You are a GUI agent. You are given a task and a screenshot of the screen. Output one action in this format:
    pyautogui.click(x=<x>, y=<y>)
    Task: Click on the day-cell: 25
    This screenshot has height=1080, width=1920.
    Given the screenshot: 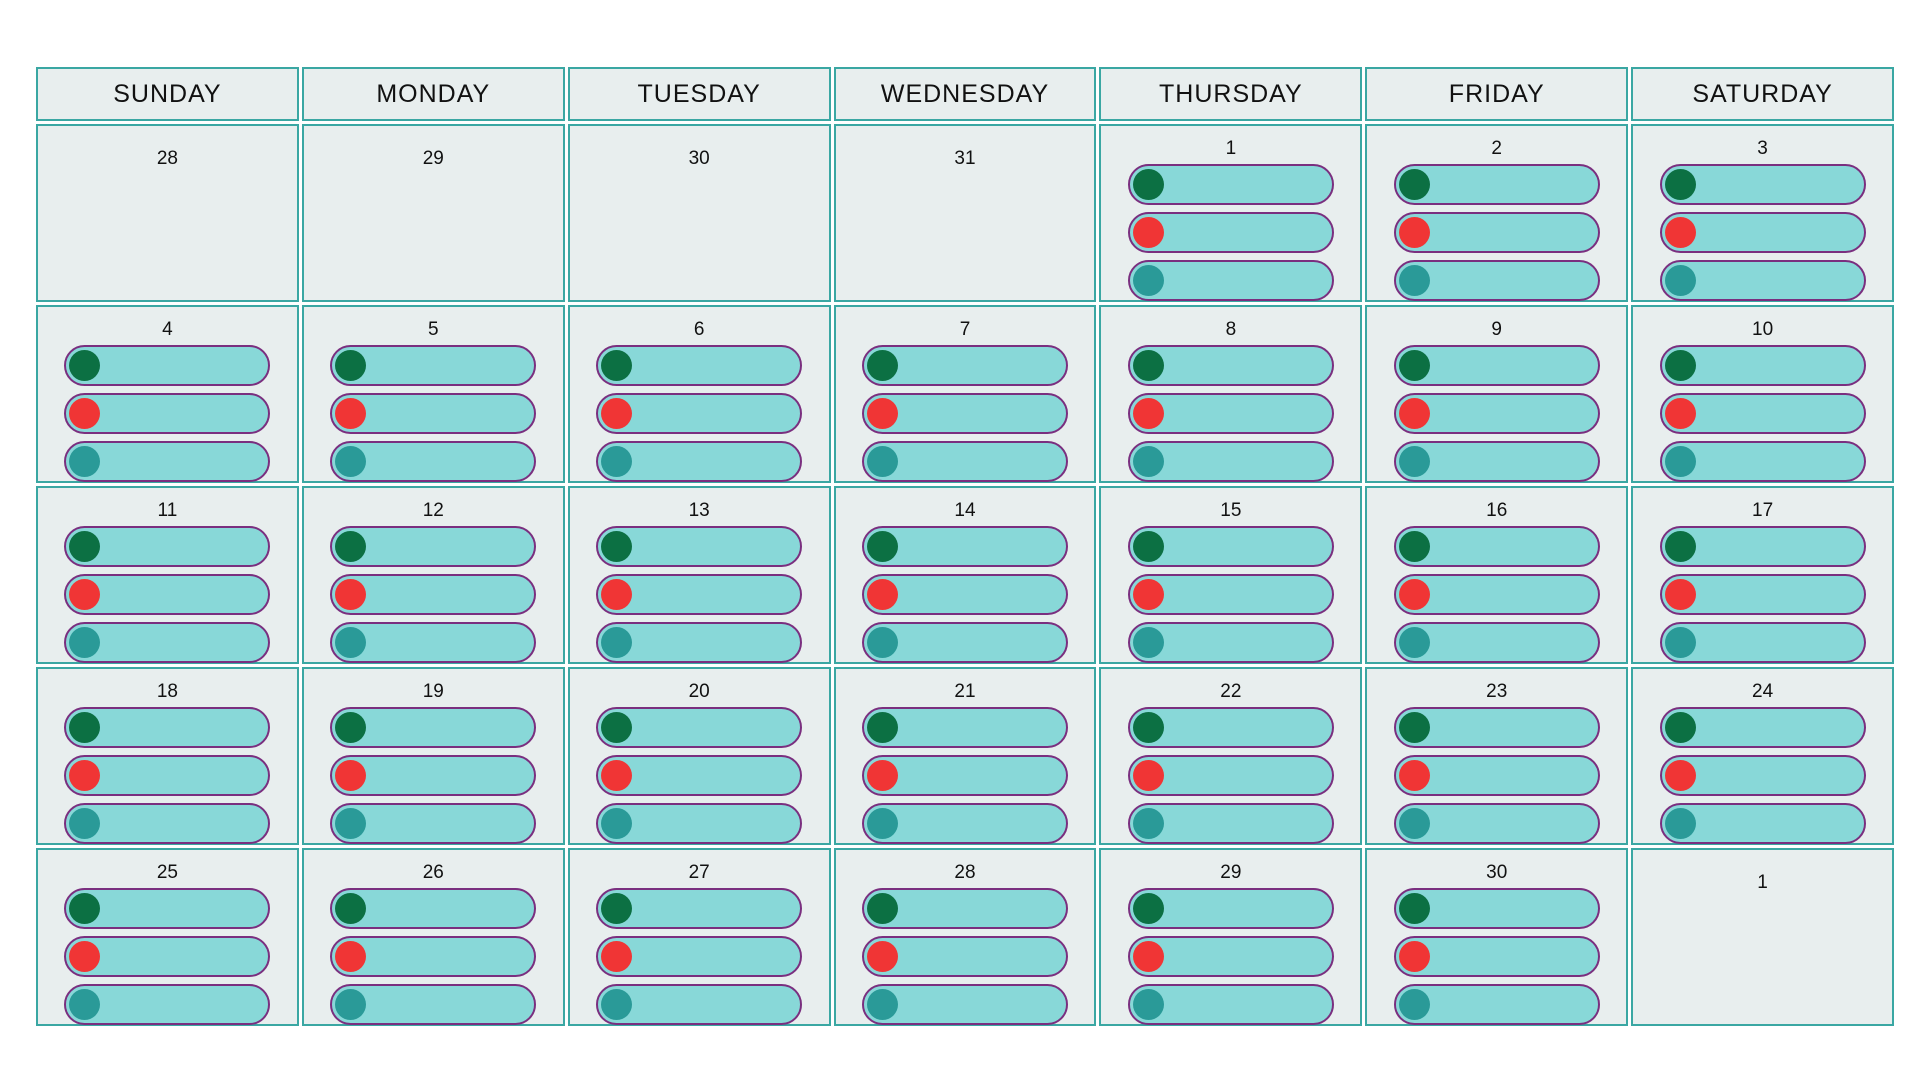 What is the action you would take?
    pyautogui.click(x=167, y=937)
    